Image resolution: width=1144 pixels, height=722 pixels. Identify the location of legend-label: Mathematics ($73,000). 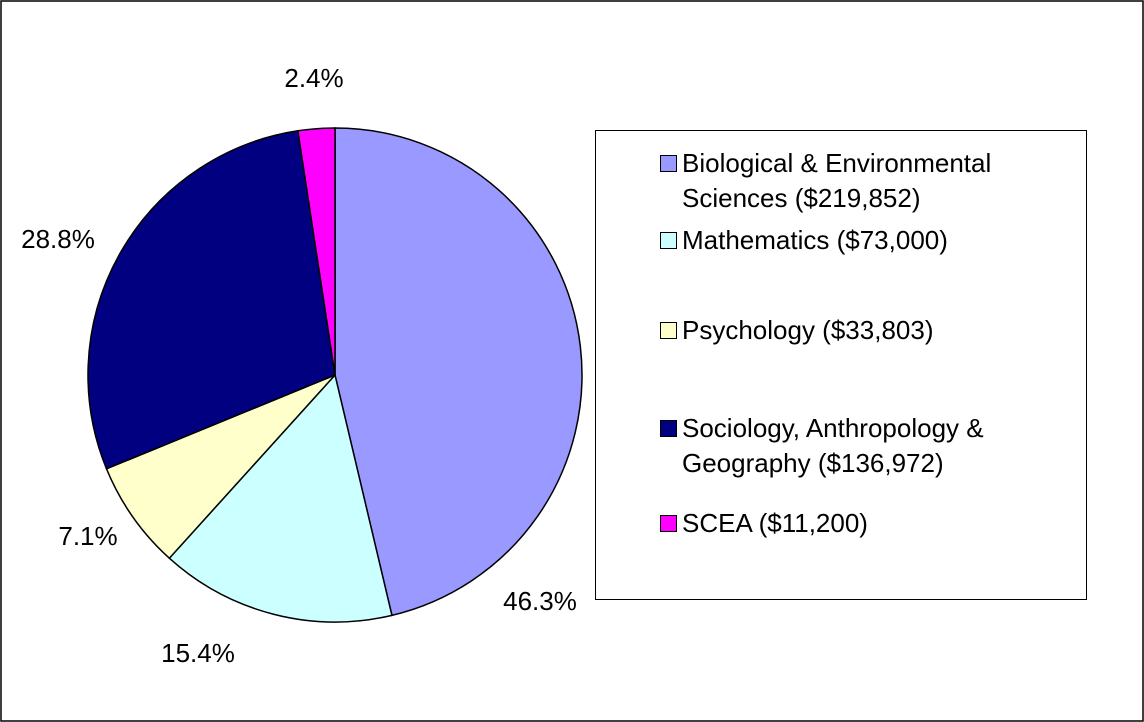
(815, 240).